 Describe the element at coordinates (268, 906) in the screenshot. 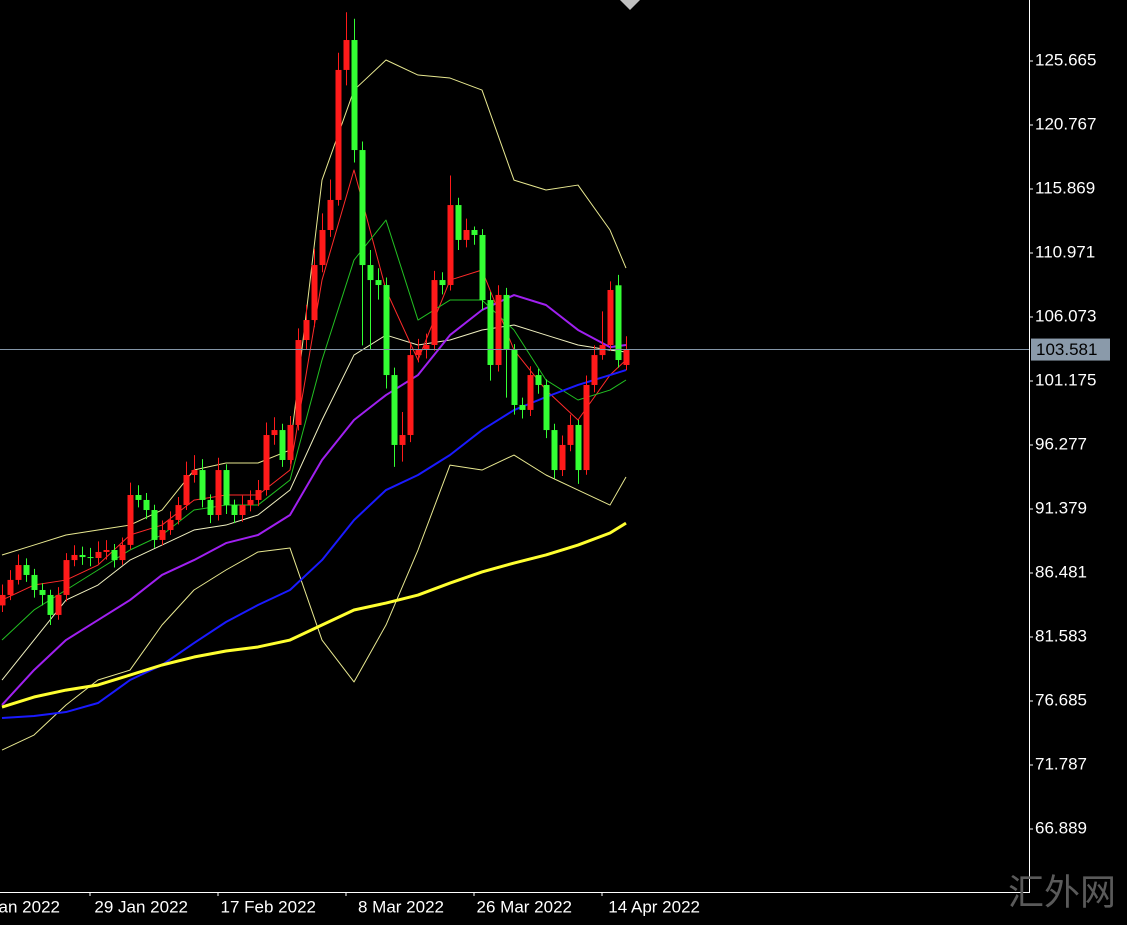

I see `x-tick-label: 17 Feb 2022` at that location.